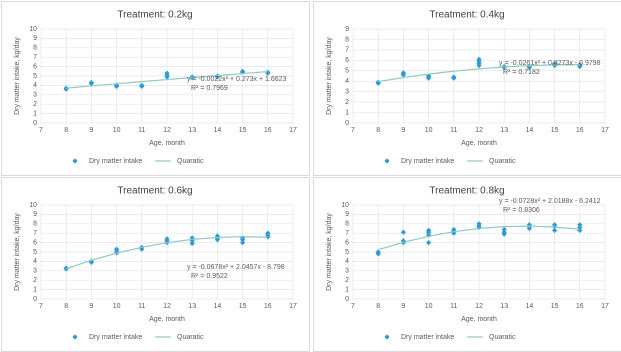  What do you see at coordinates (466, 15) in the screenshot?
I see `chart-title: Treatment: 0.4kg` at bounding box center [466, 15].